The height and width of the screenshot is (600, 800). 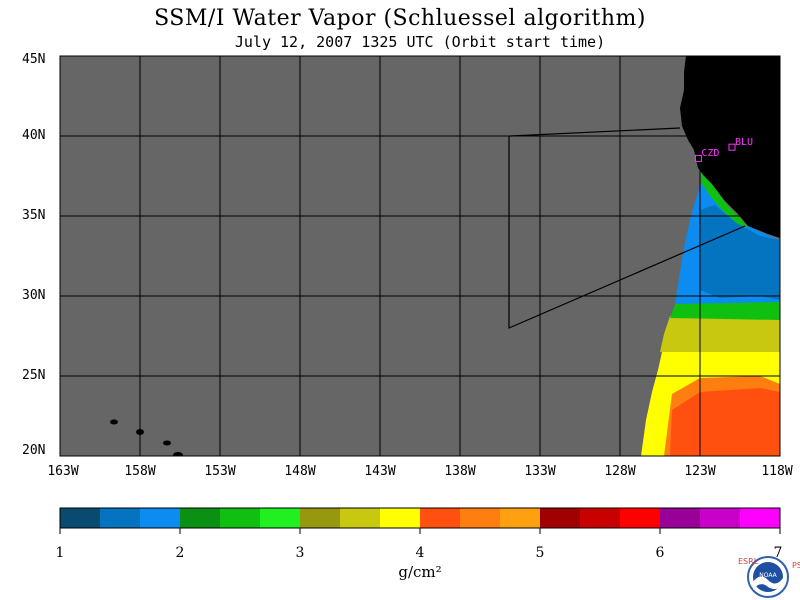 I want to click on colorbar, so click(x=420, y=520).